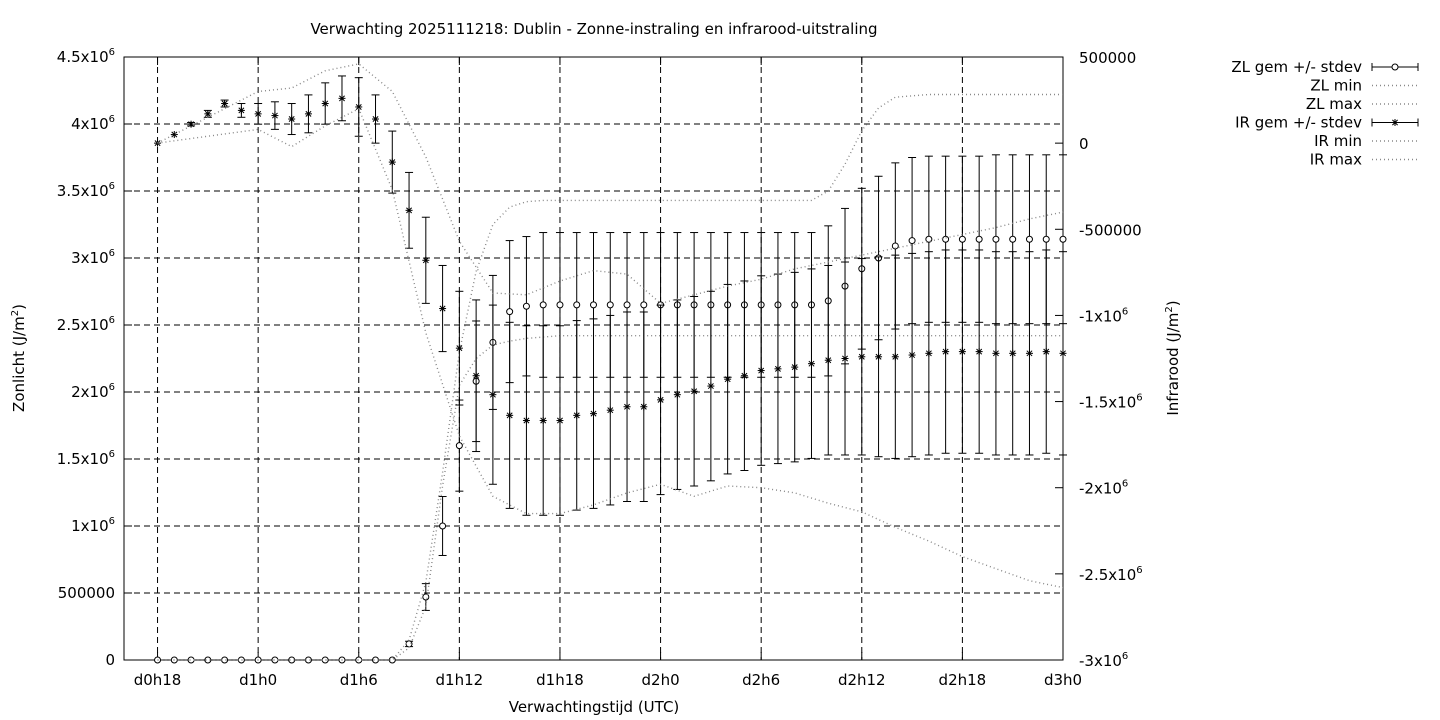 This screenshot has height=720, width=1440. Describe the element at coordinates (19, 364) in the screenshot. I see `y-axis-label-text: Zonlicht (J/m` at that location.